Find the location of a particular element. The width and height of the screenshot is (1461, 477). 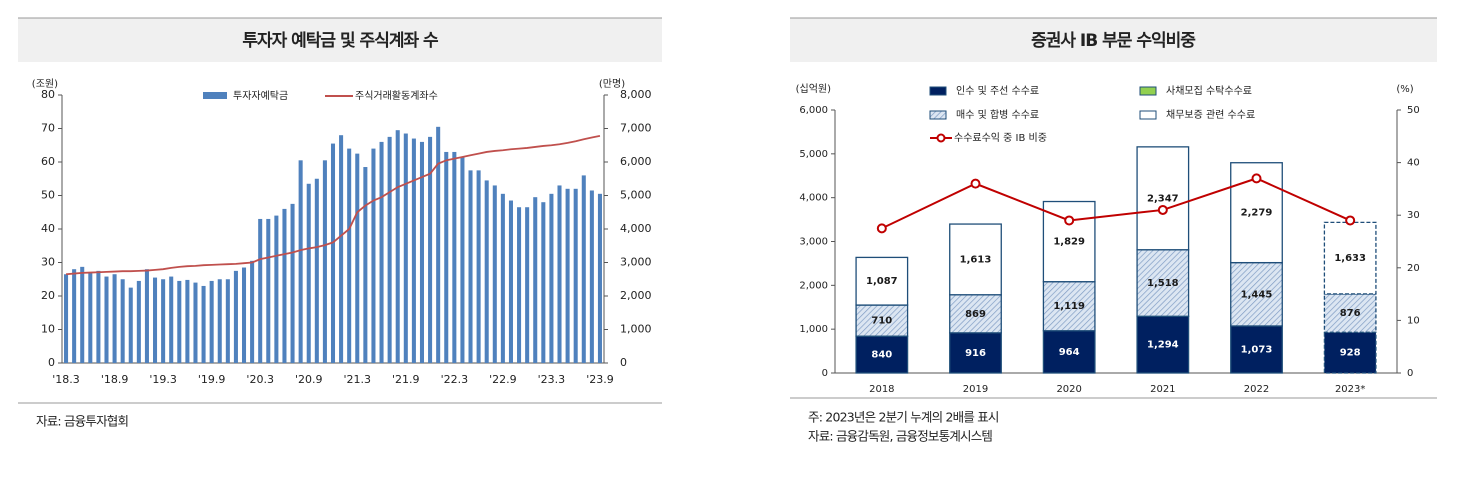

data-label: 1,829 is located at coordinates (1069, 242).